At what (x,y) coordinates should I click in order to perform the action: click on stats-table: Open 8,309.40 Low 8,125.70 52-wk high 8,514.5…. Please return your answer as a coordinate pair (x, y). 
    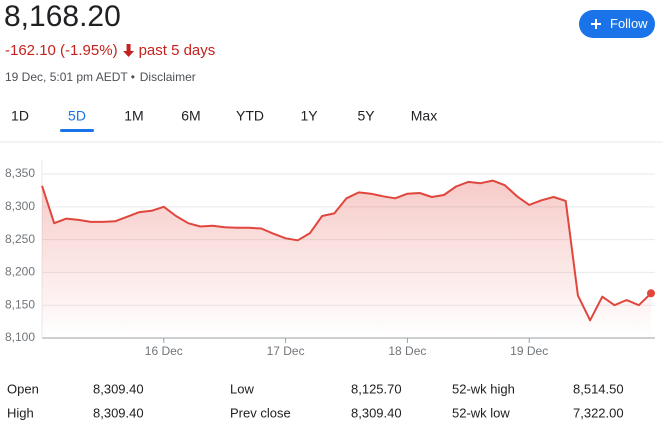
    Looking at the image, I should click on (315, 400).